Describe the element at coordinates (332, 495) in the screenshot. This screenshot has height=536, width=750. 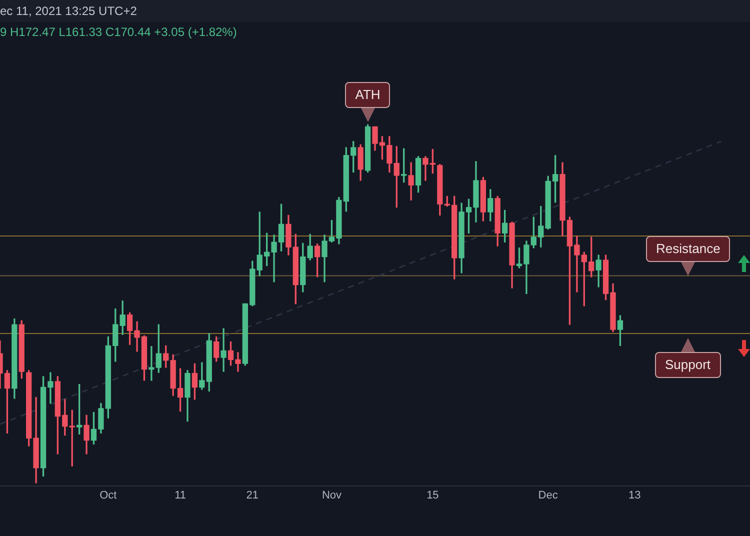
I see `x-tick-label: Nov` at that location.